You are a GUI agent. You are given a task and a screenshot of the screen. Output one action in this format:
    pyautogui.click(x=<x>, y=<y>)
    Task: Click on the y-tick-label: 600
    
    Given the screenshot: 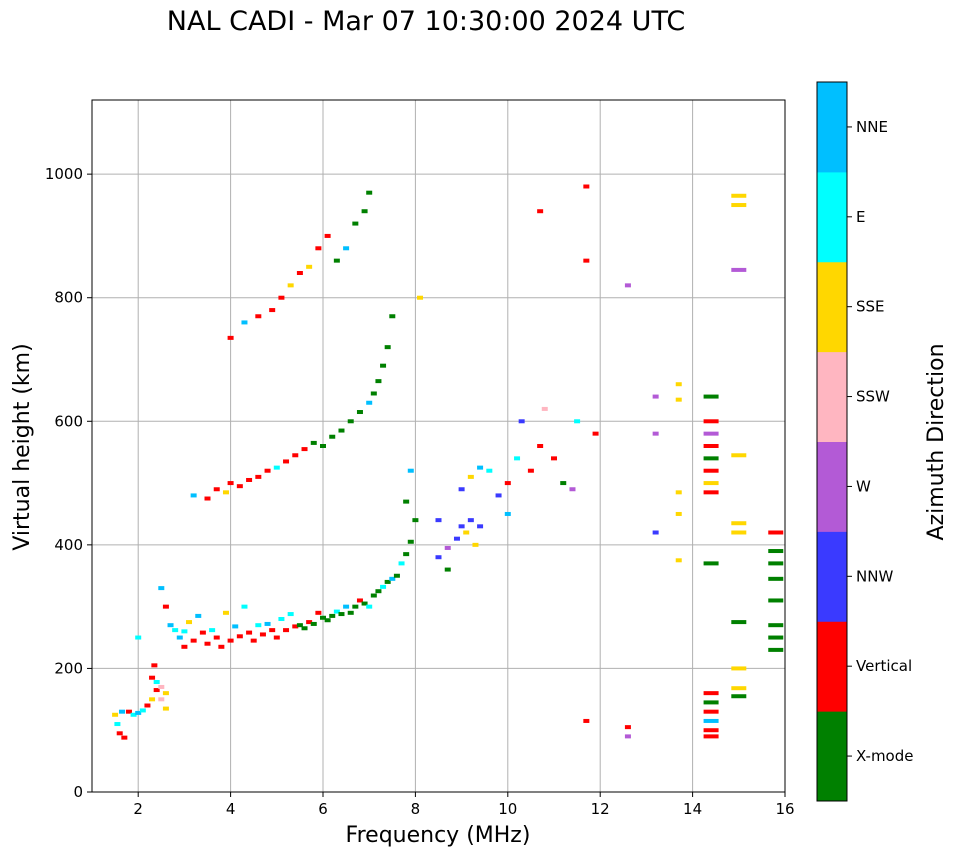 What is the action you would take?
    pyautogui.click(x=68, y=421)
    